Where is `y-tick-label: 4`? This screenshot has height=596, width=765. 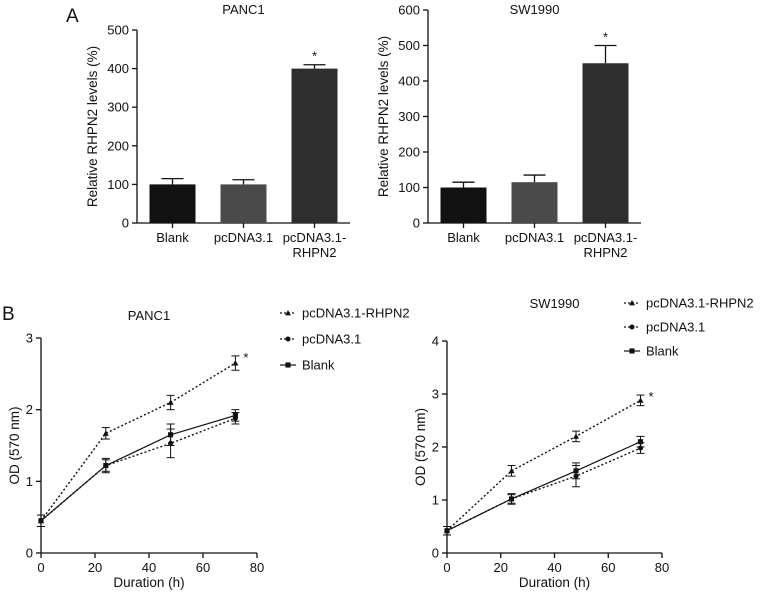
y-tick-label: 4 is located at coordinates (435, 341).